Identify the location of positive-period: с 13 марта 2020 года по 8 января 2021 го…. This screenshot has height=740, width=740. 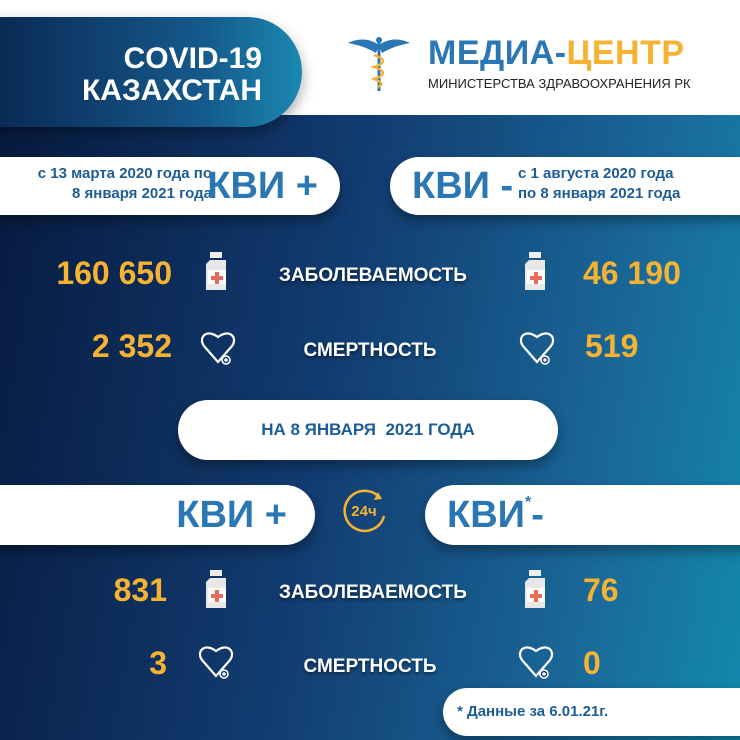
(125, 184).